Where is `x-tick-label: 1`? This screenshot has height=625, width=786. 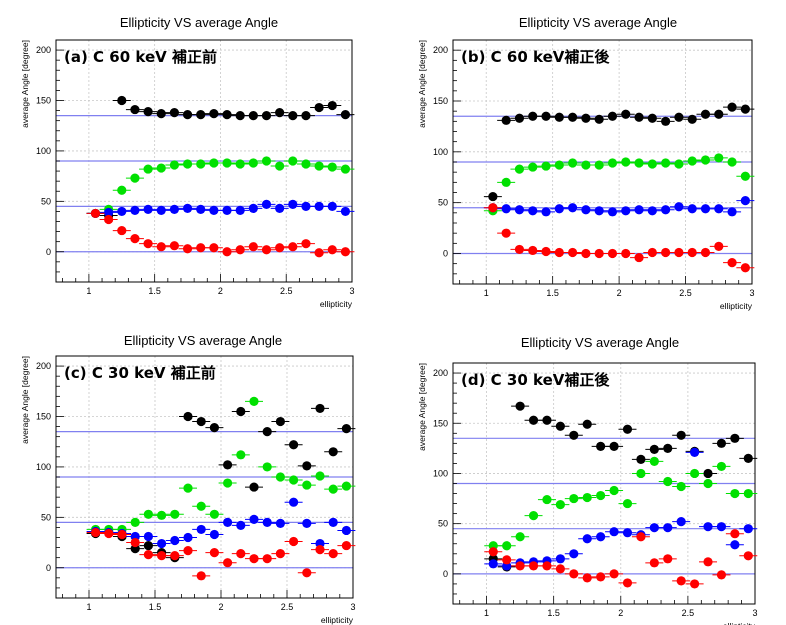 x-tick-label: 1 is located at coordinates (88, 607).